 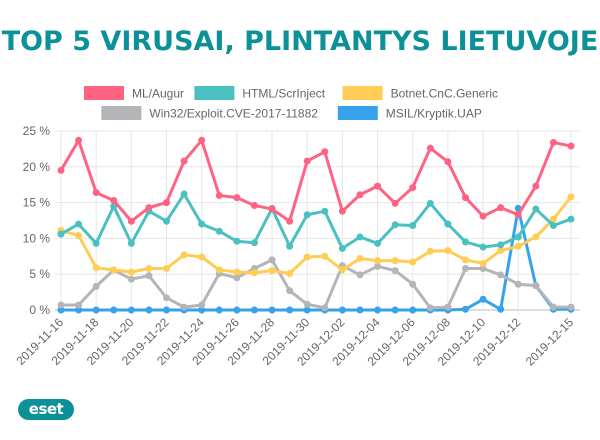 I want to click on eset-logo: eset, so click(x=46, y=409).